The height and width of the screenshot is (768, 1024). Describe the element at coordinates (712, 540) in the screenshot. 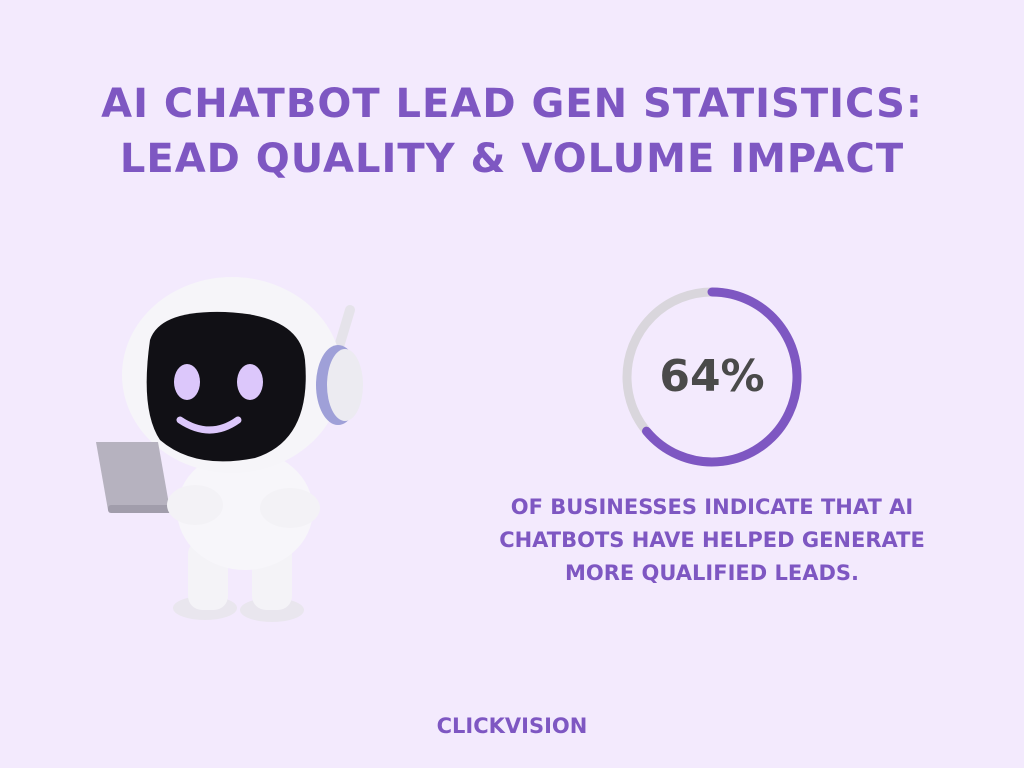

I see `description-line: CHATBOTS HAVE HELPED GENERATE` at that location.